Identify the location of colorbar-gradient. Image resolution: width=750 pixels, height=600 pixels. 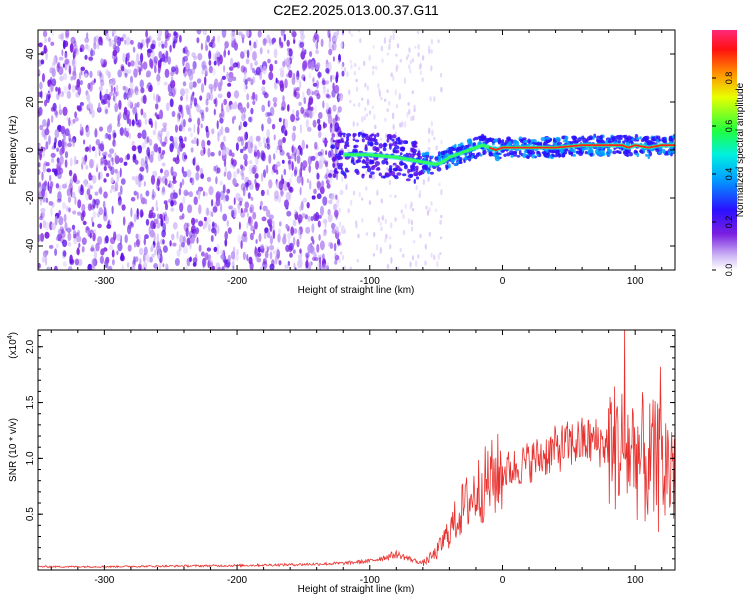
(724, 150).